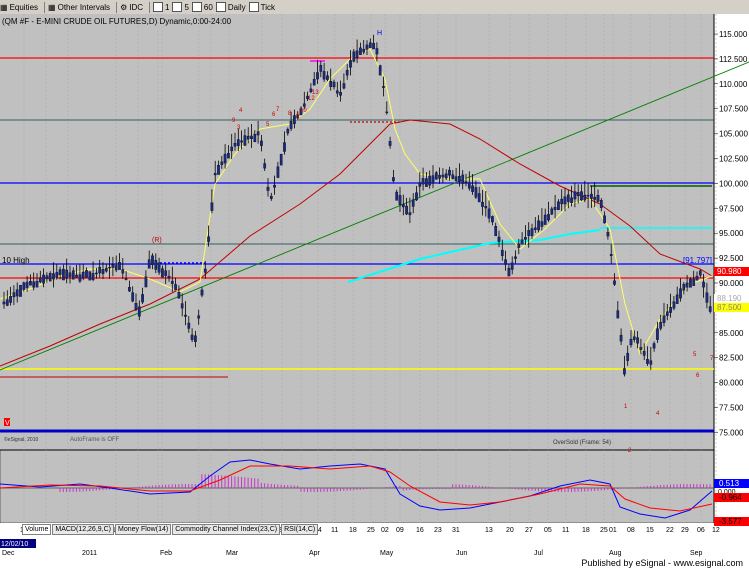 The height and width of the screenshot is (570, 749). Describe the element at coordinates (232, 553) in the screenshot. I see `date-tick-label: Mar` at that location.